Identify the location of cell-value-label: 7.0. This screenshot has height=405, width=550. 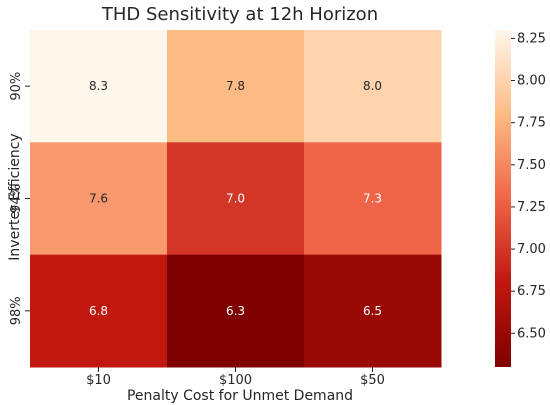
(235, 199).